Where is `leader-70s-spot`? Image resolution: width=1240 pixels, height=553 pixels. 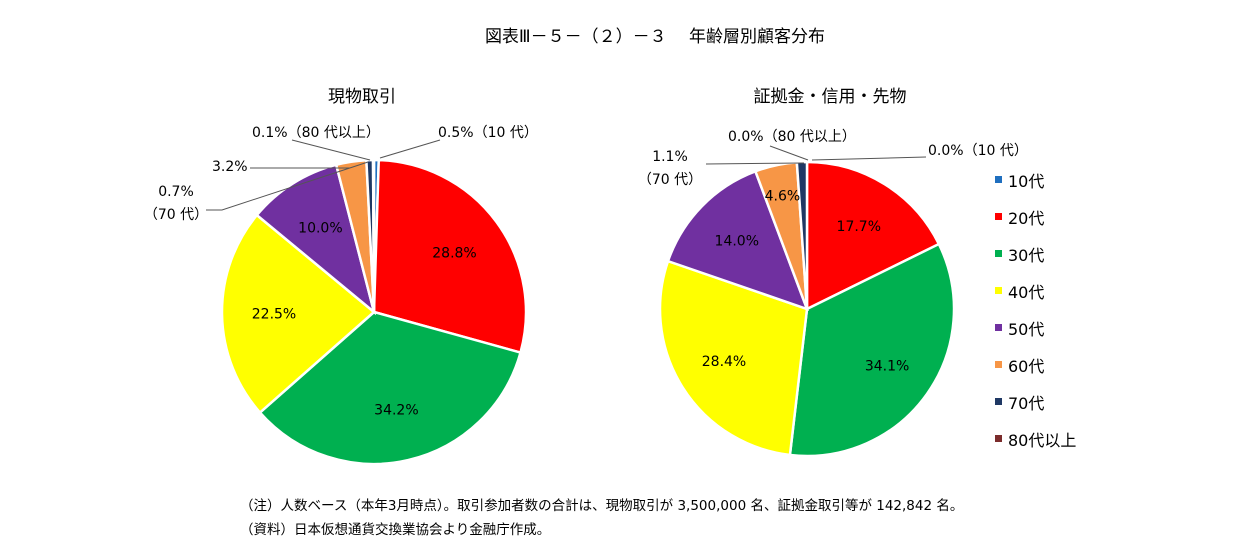
leader-70s-spot is located at coordinates (287, 186).